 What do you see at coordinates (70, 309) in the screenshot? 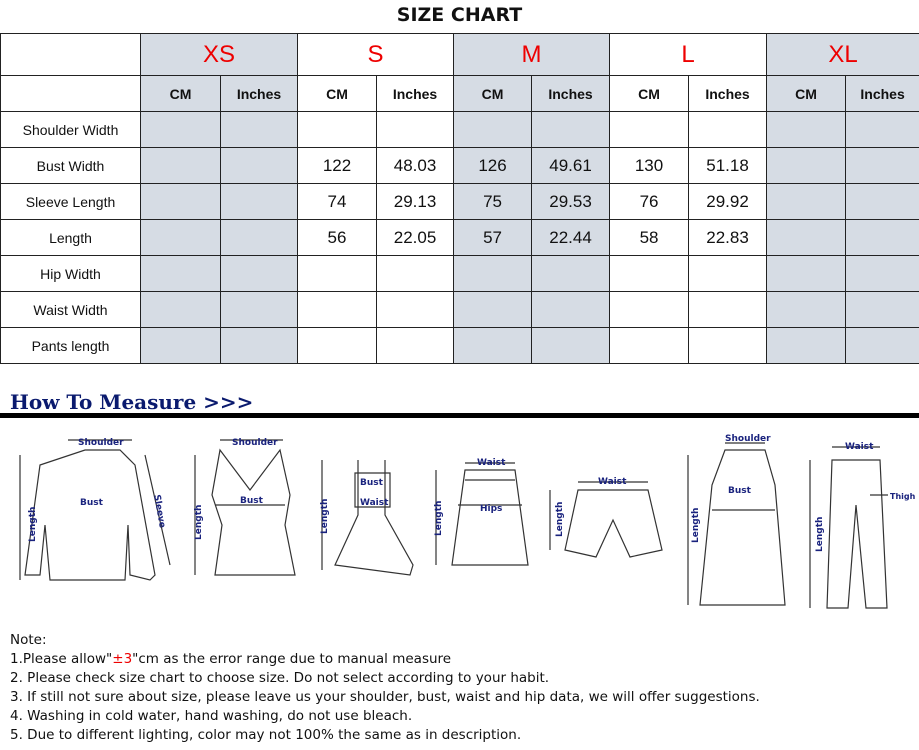
I see `row-label: Waist Width` at bounding box center [70, 309].